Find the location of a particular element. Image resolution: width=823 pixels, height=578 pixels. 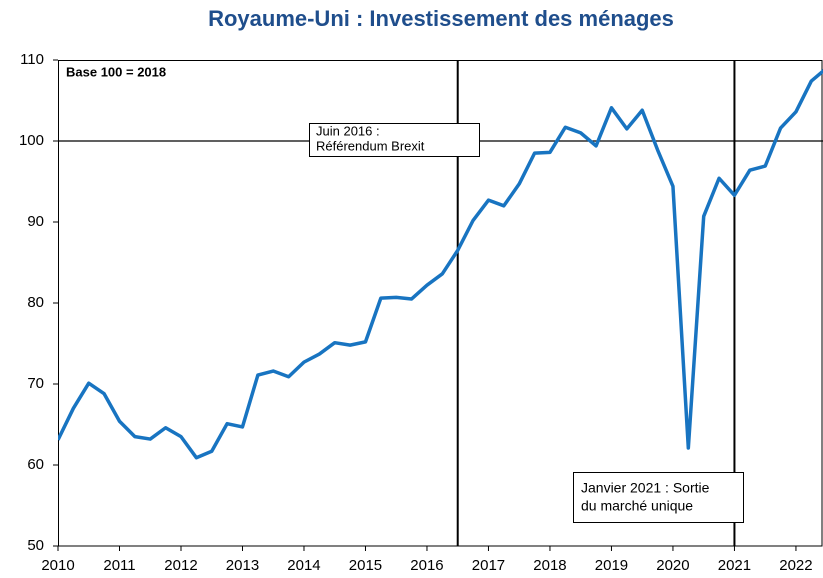

x-tick-label: 2019 is located at coordinates (611, 565).